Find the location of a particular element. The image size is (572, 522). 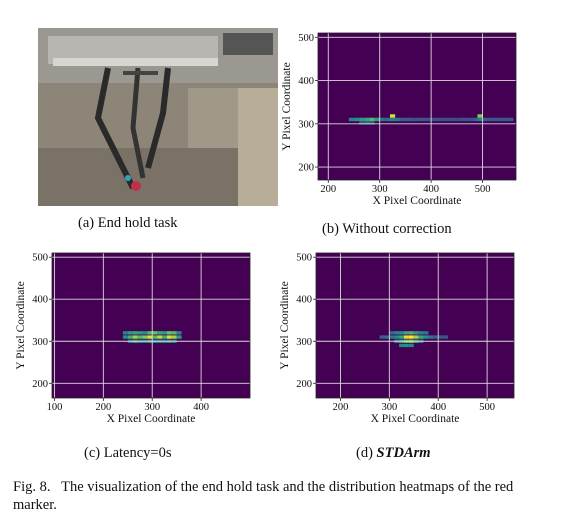

x-tick-label: 500 is located at coordinates (487, 407).